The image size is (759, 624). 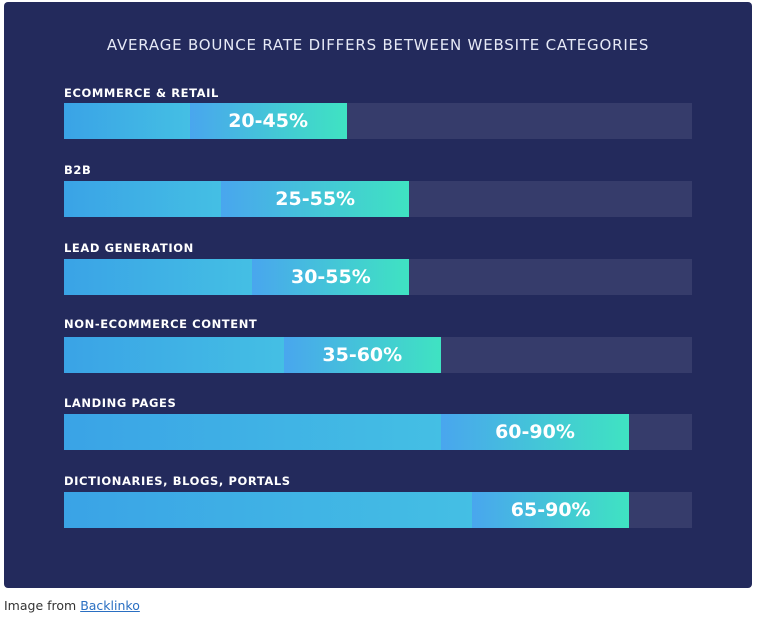 I want to click on category-label: B2B, so click(x=78, y=170).